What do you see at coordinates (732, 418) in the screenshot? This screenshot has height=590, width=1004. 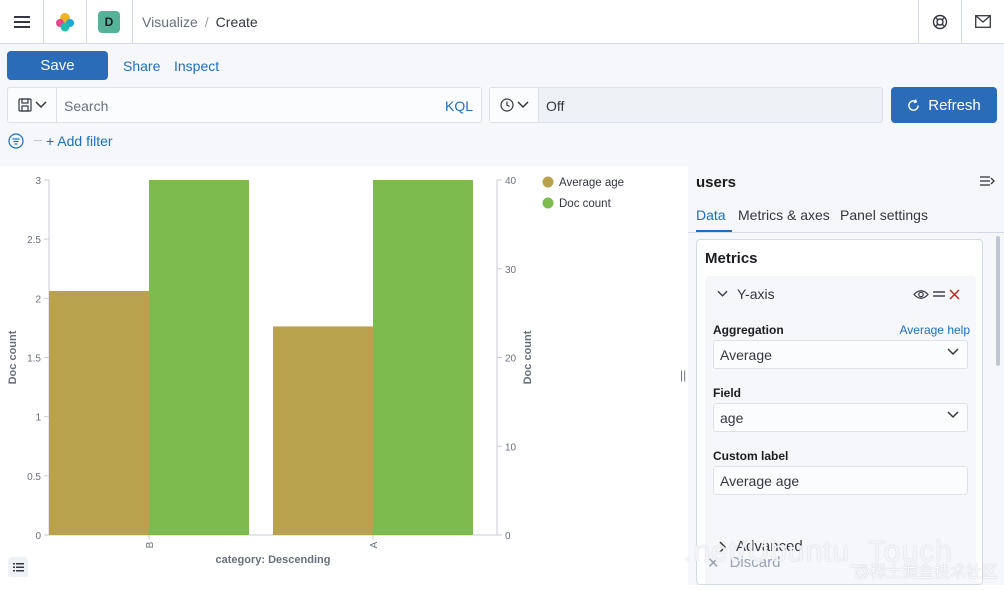 I see `field-value: age` at bounding box center [732, 418].